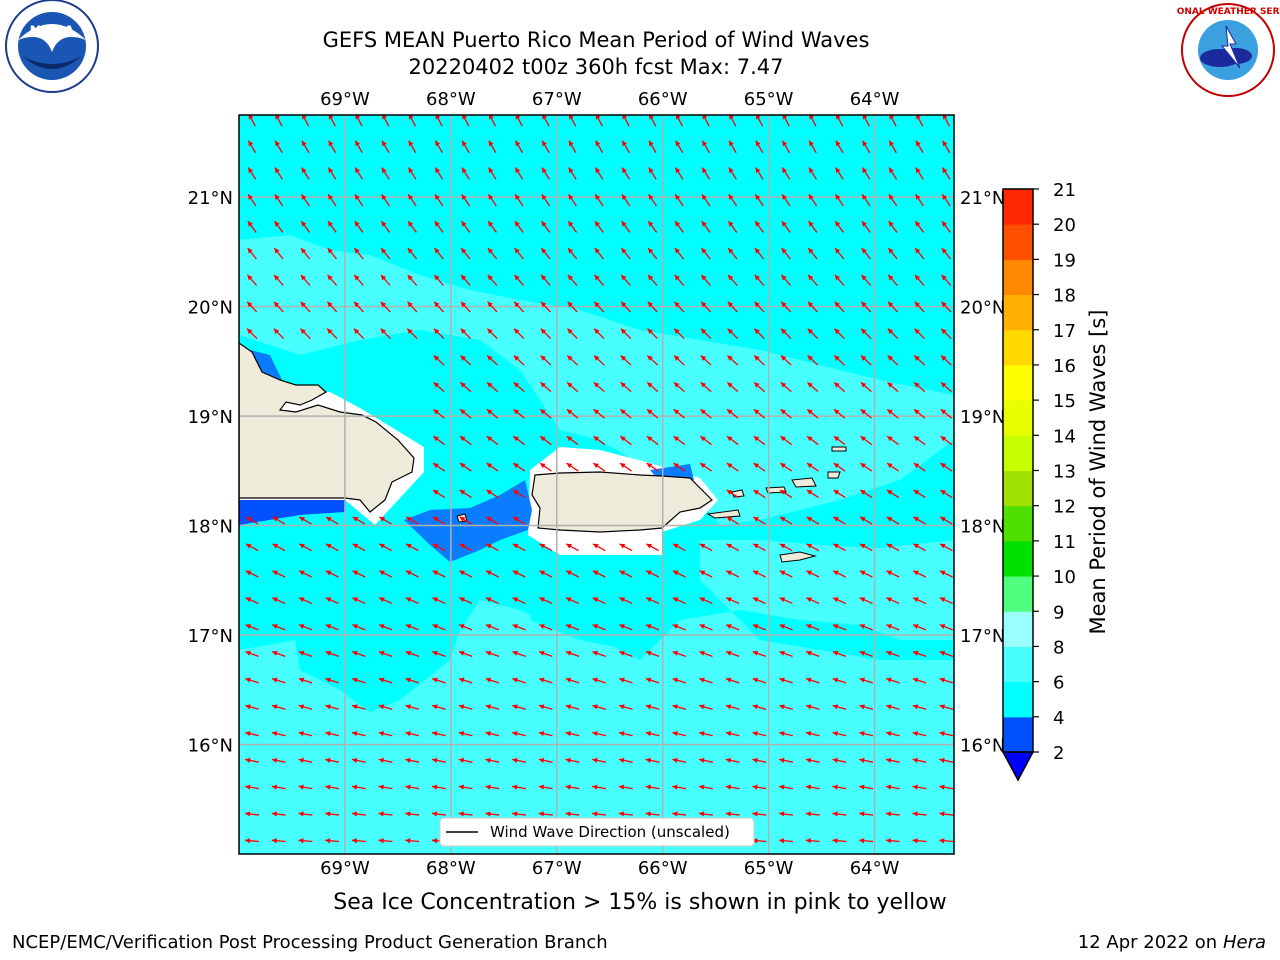  Describe the element at coordinates (982, 636) in the screenshot. I see `lat-tick-right-4: 17°N` at that location.